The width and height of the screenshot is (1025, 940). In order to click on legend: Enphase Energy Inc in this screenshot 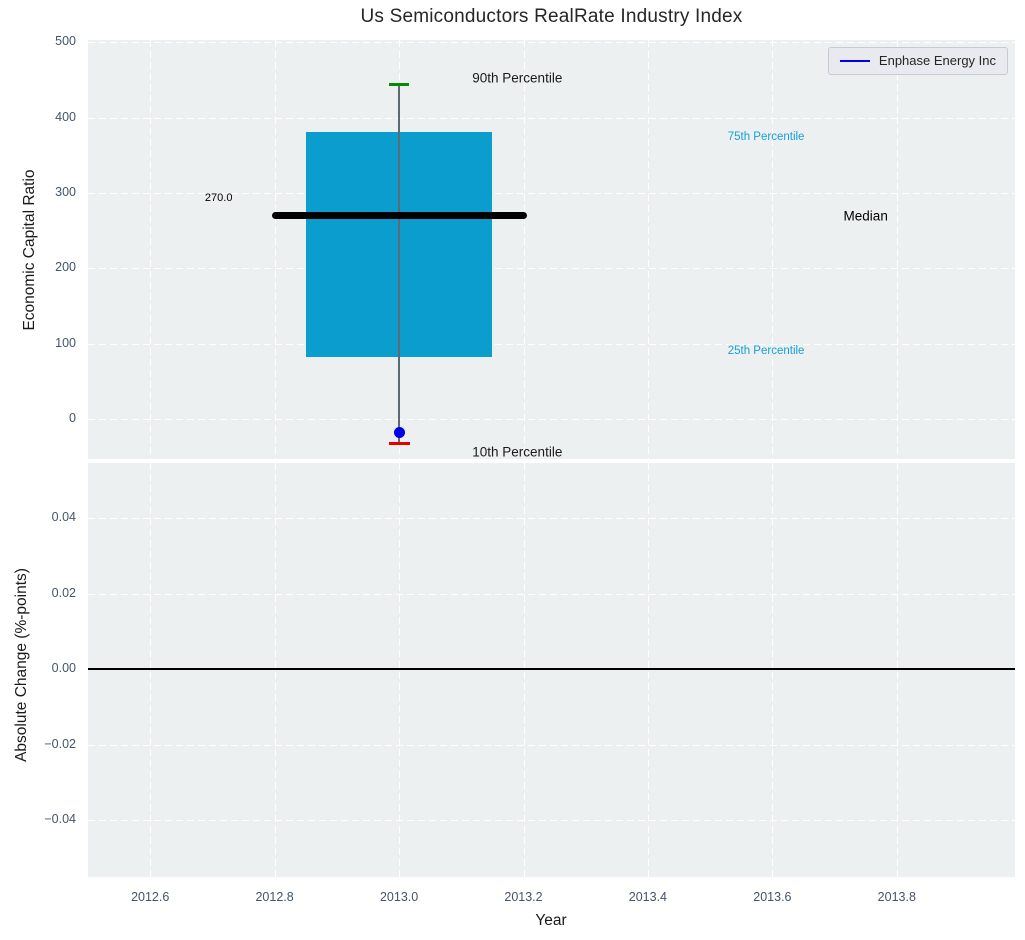, I will do `click(917, 61)`.